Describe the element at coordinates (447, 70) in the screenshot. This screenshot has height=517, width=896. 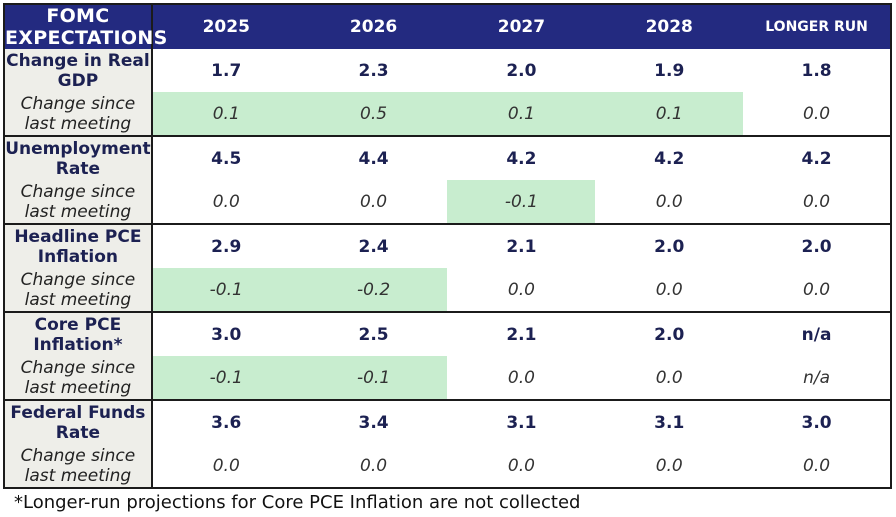
I see `metric-row: Change in Real GDP 1.7 2.3 2.0 1.9 1.8` at that location.